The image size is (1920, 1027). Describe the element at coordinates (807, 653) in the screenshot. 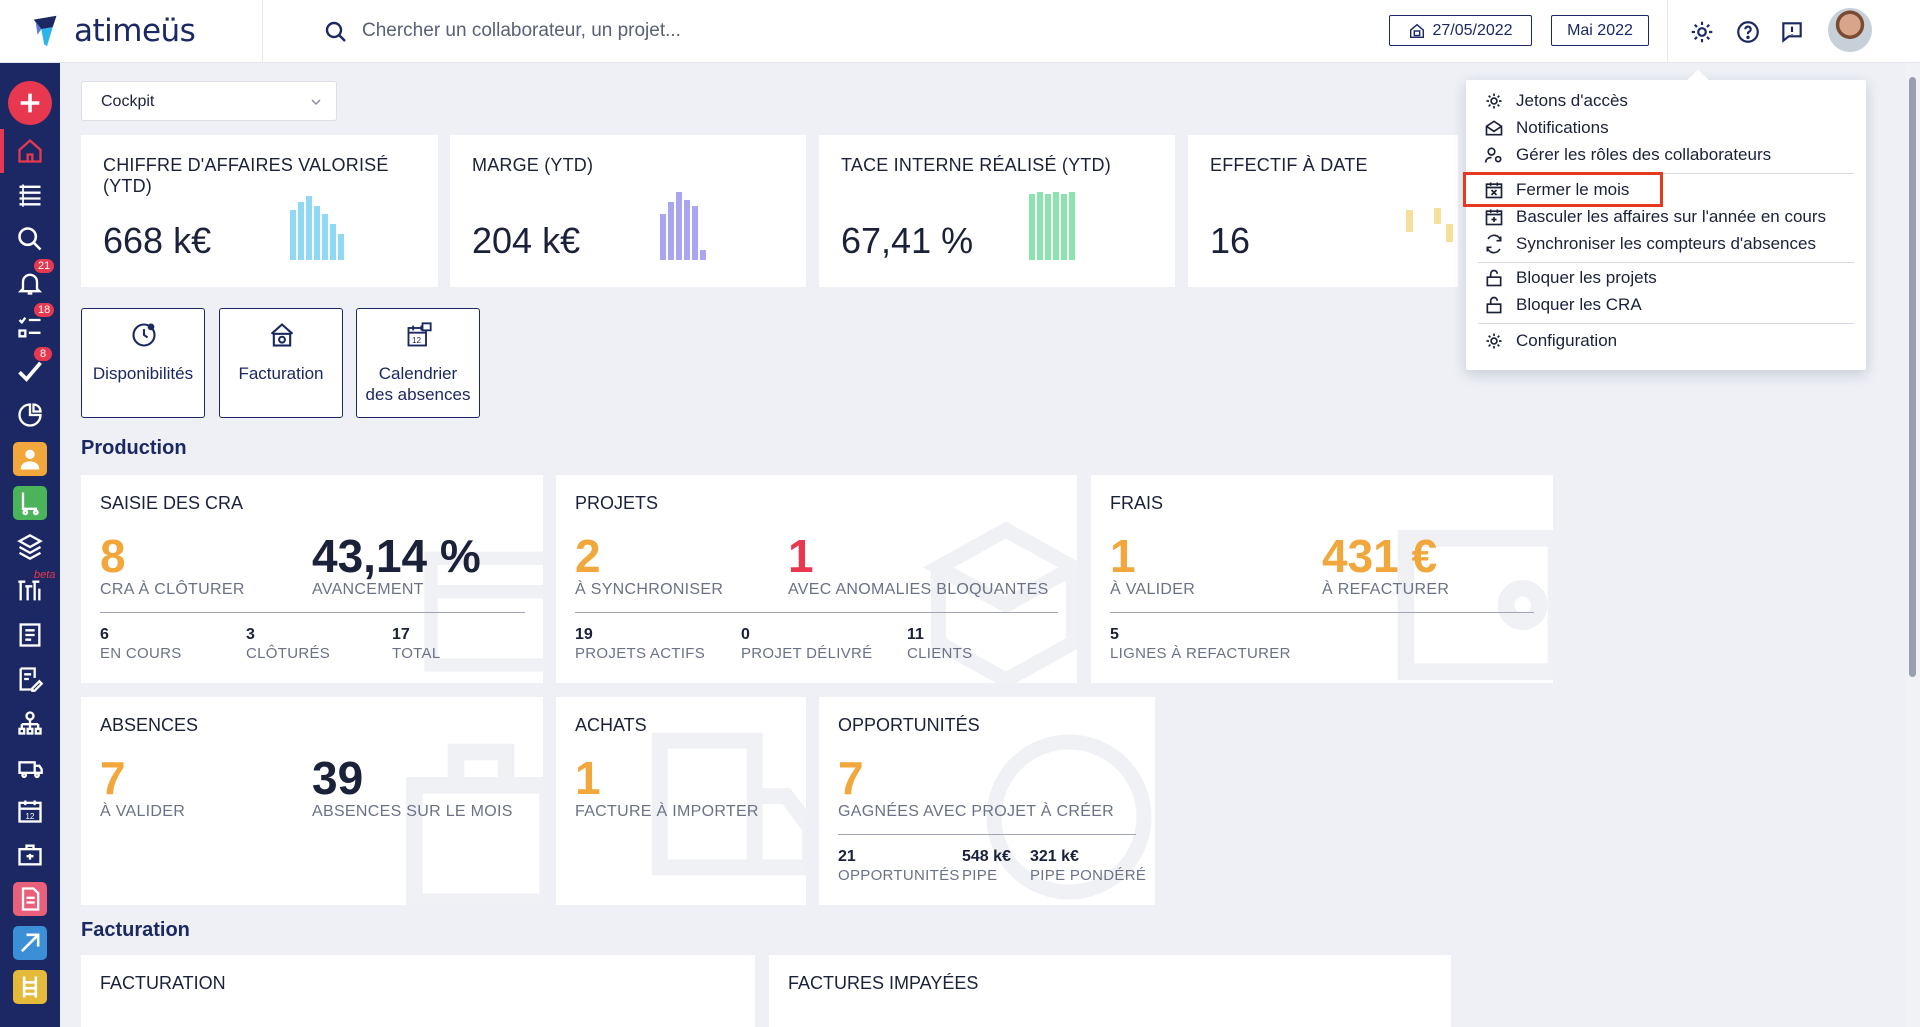

I see `delivered-projects-label: PROJET DÉLIVRÉ` at that location.